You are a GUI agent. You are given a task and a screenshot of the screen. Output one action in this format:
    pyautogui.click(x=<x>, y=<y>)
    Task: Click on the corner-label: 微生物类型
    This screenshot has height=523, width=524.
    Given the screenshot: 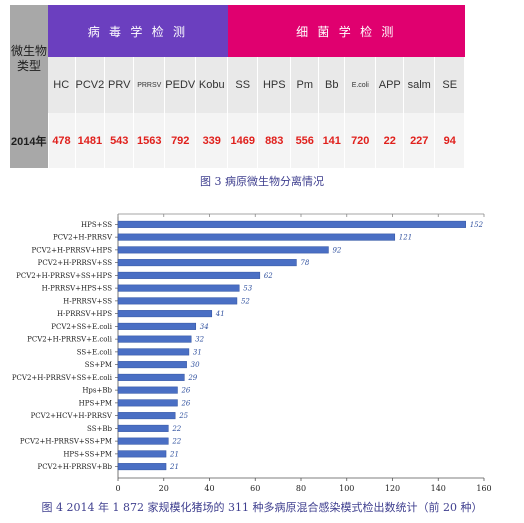 What is the action you would take?
    pyautogui.click(x=29, y=59)
    